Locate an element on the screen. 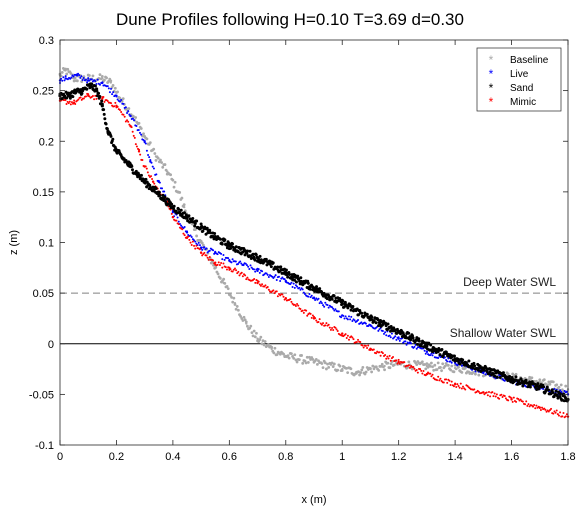  y-tick-label: 0.25 is located at coordinates (43, 92).